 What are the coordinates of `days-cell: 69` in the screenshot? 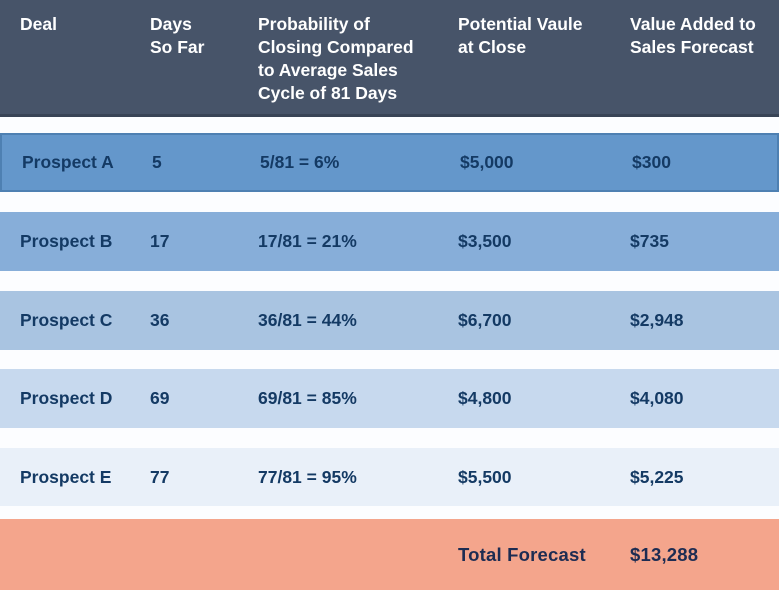 It's located at (160, 398).